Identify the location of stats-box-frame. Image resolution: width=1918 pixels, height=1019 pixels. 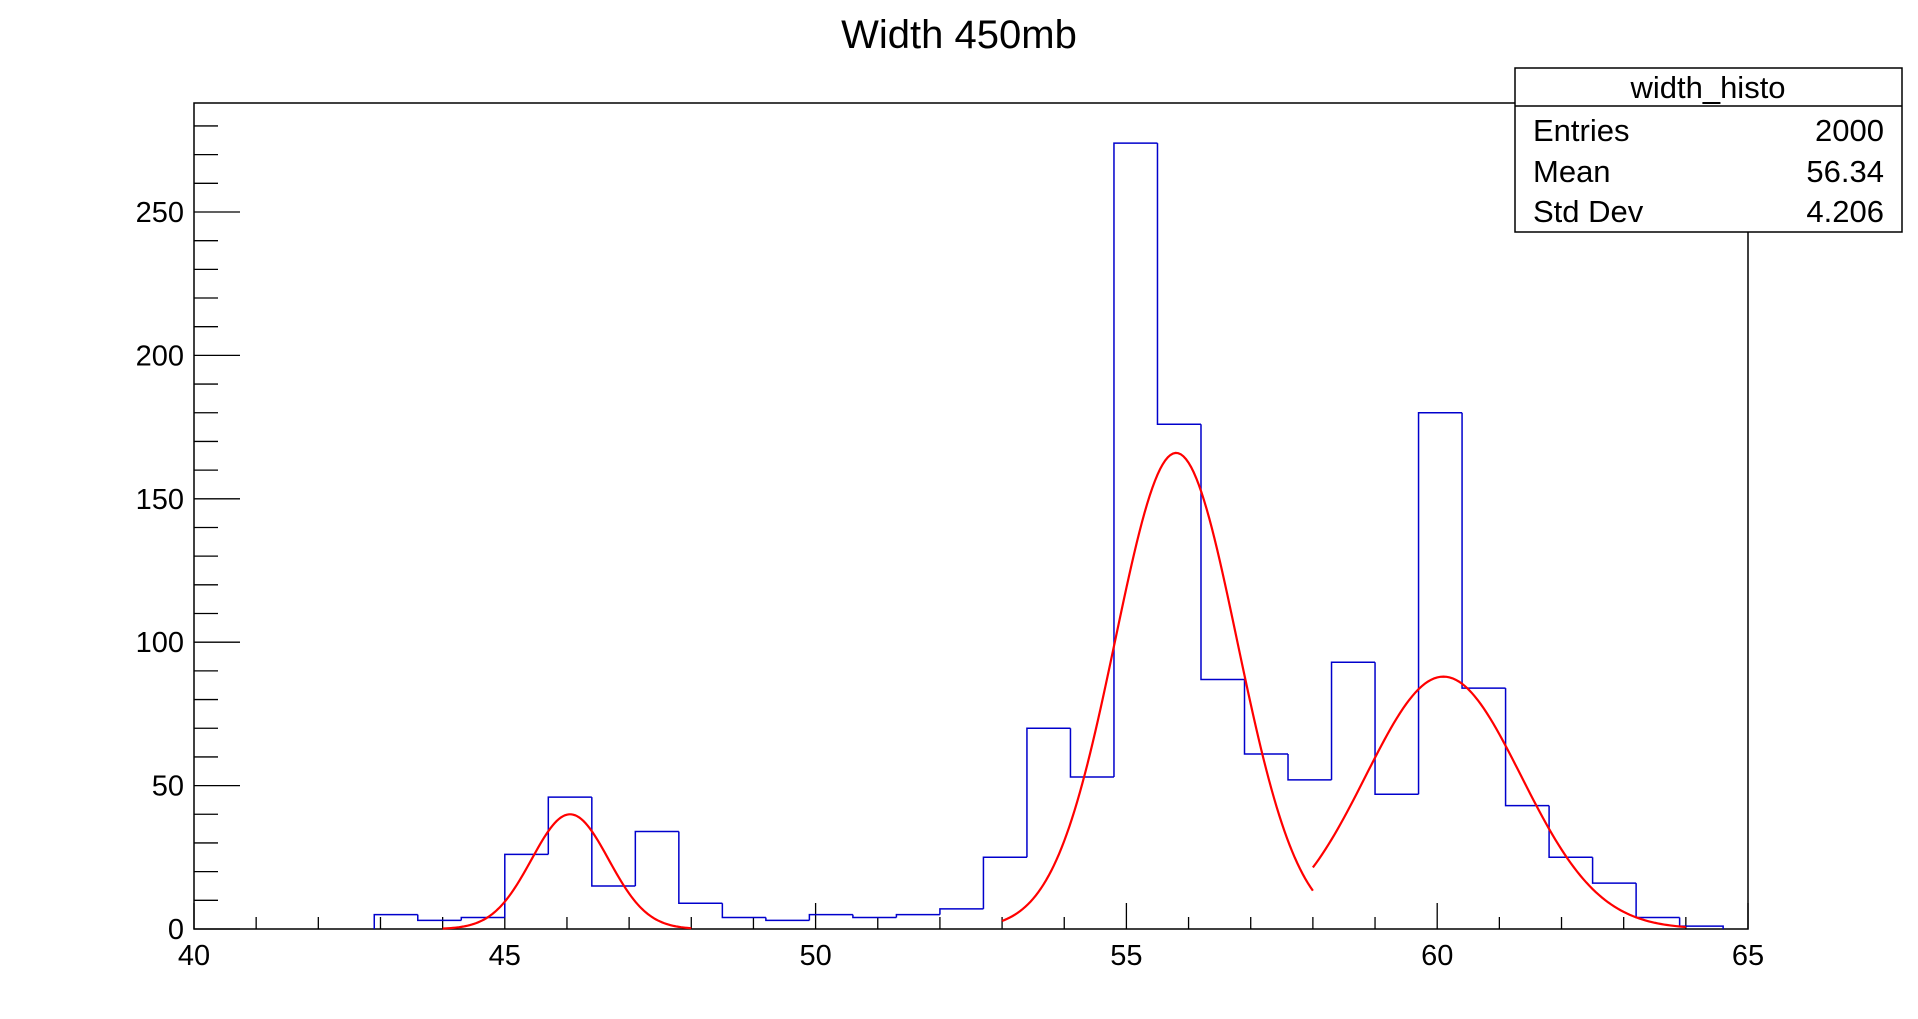
(1708, 150).